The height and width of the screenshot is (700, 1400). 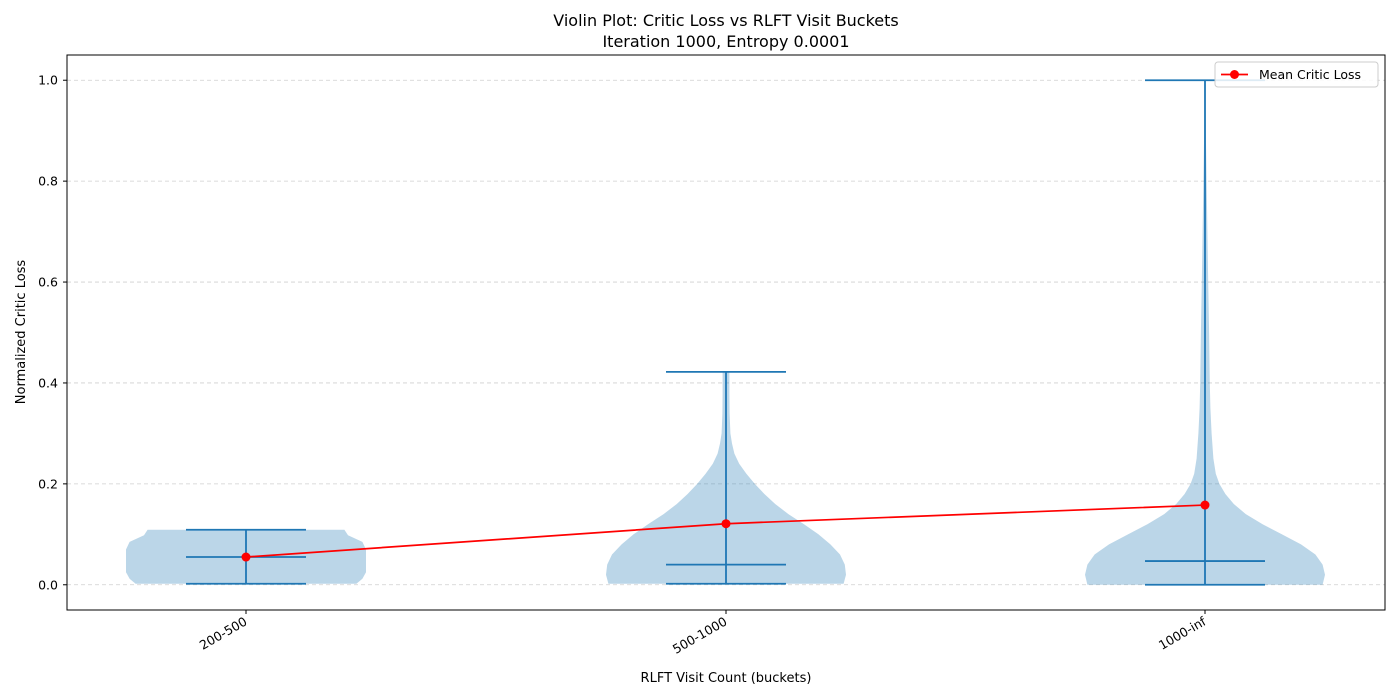 I want to click on y-tick-label: 0.6, so click(x=48, y=282).